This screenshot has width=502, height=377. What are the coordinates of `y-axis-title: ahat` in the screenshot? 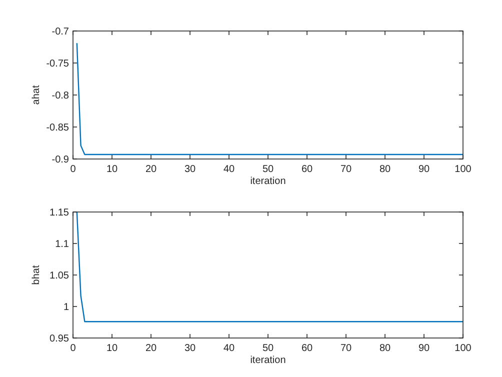 It's located at (36, 95).